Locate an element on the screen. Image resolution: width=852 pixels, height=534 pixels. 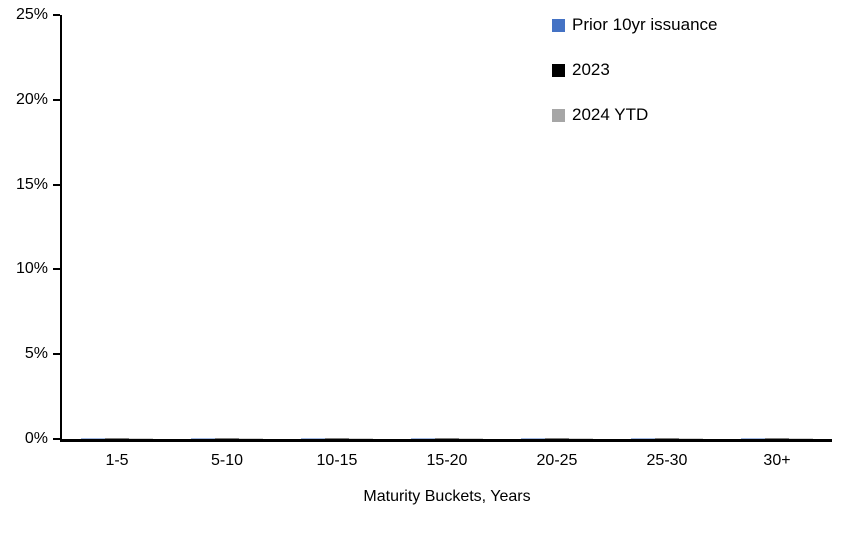
legend-label: 2023 is located at coordinates (591, 69).